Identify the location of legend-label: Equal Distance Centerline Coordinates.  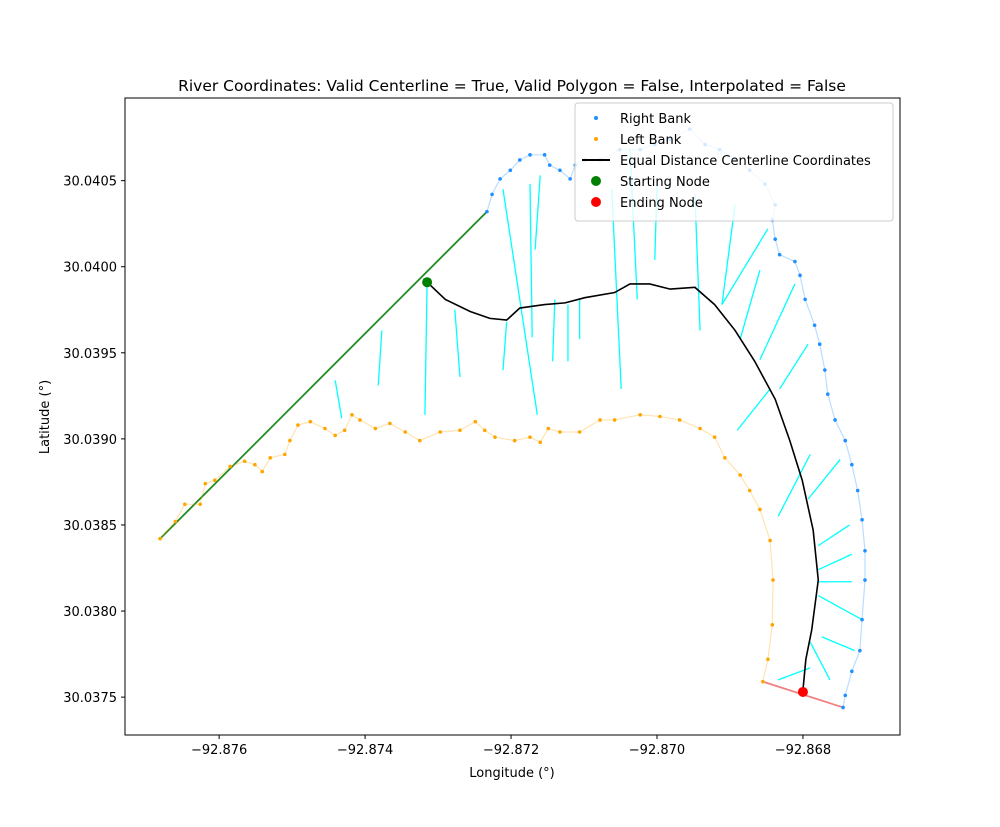
(745, 161).